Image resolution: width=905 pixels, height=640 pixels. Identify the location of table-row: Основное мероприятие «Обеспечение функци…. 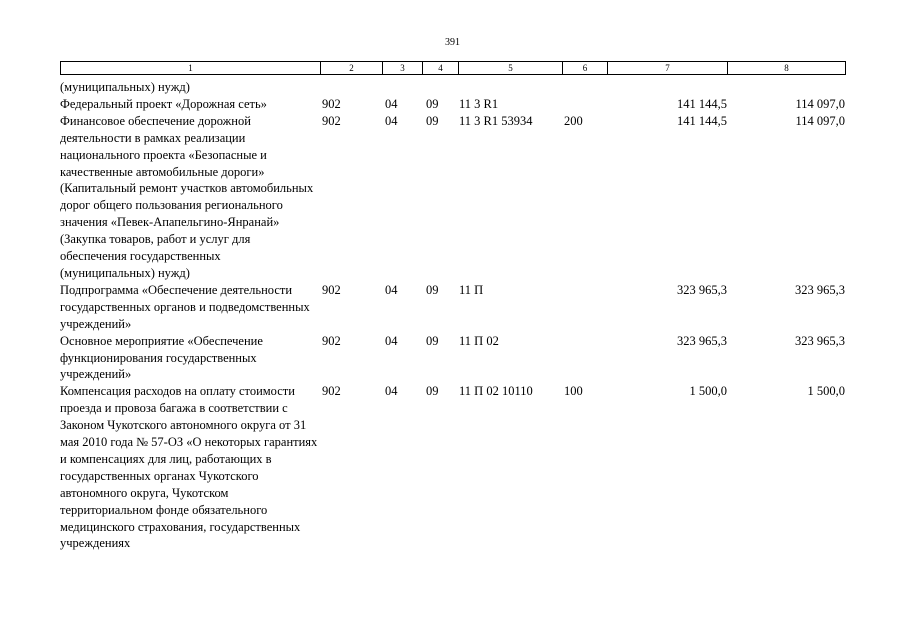
(455, 358).